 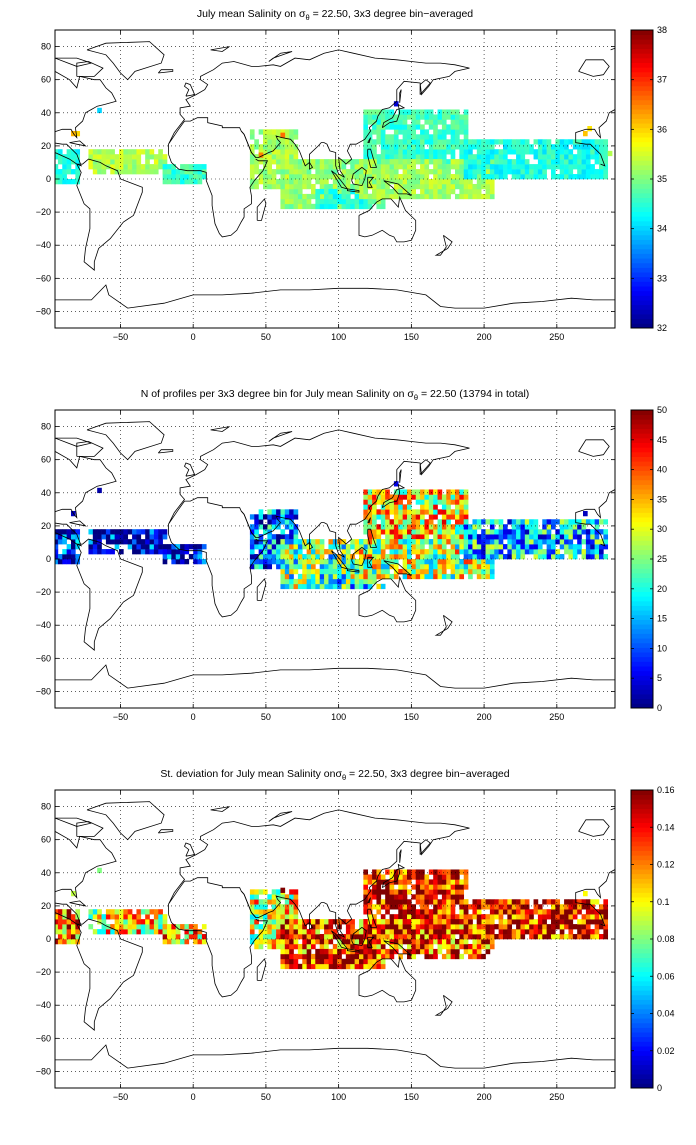 I want to click on coast-africa-south, so click(x=218, y=956).